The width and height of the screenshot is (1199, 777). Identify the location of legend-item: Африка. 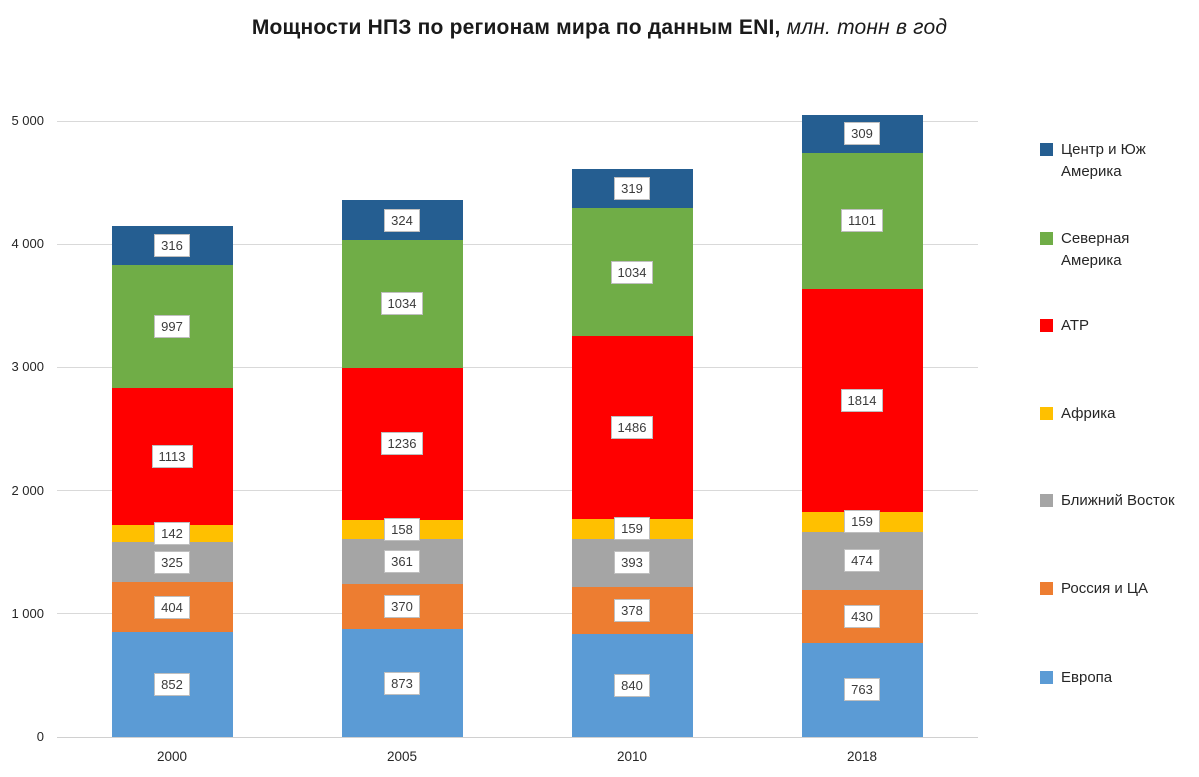
(1077, 414).